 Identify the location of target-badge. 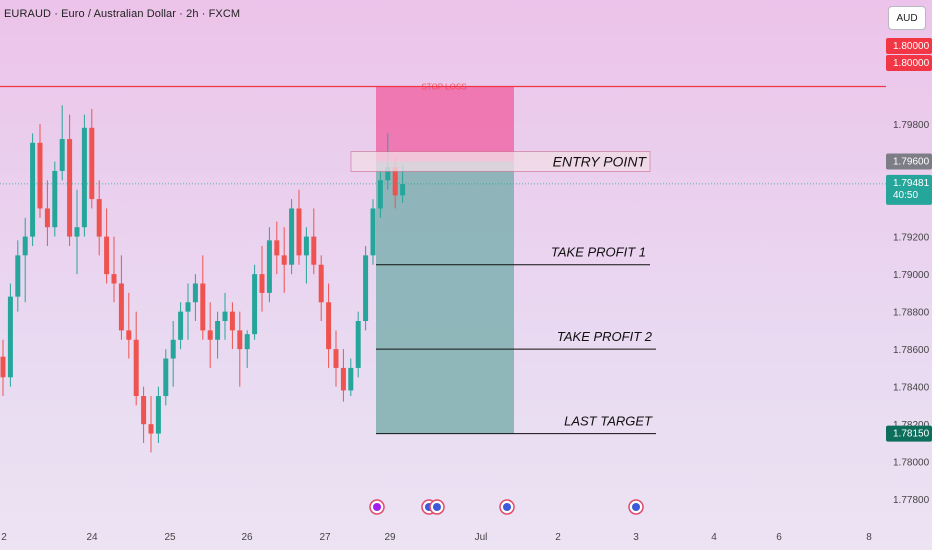
(909, 433).